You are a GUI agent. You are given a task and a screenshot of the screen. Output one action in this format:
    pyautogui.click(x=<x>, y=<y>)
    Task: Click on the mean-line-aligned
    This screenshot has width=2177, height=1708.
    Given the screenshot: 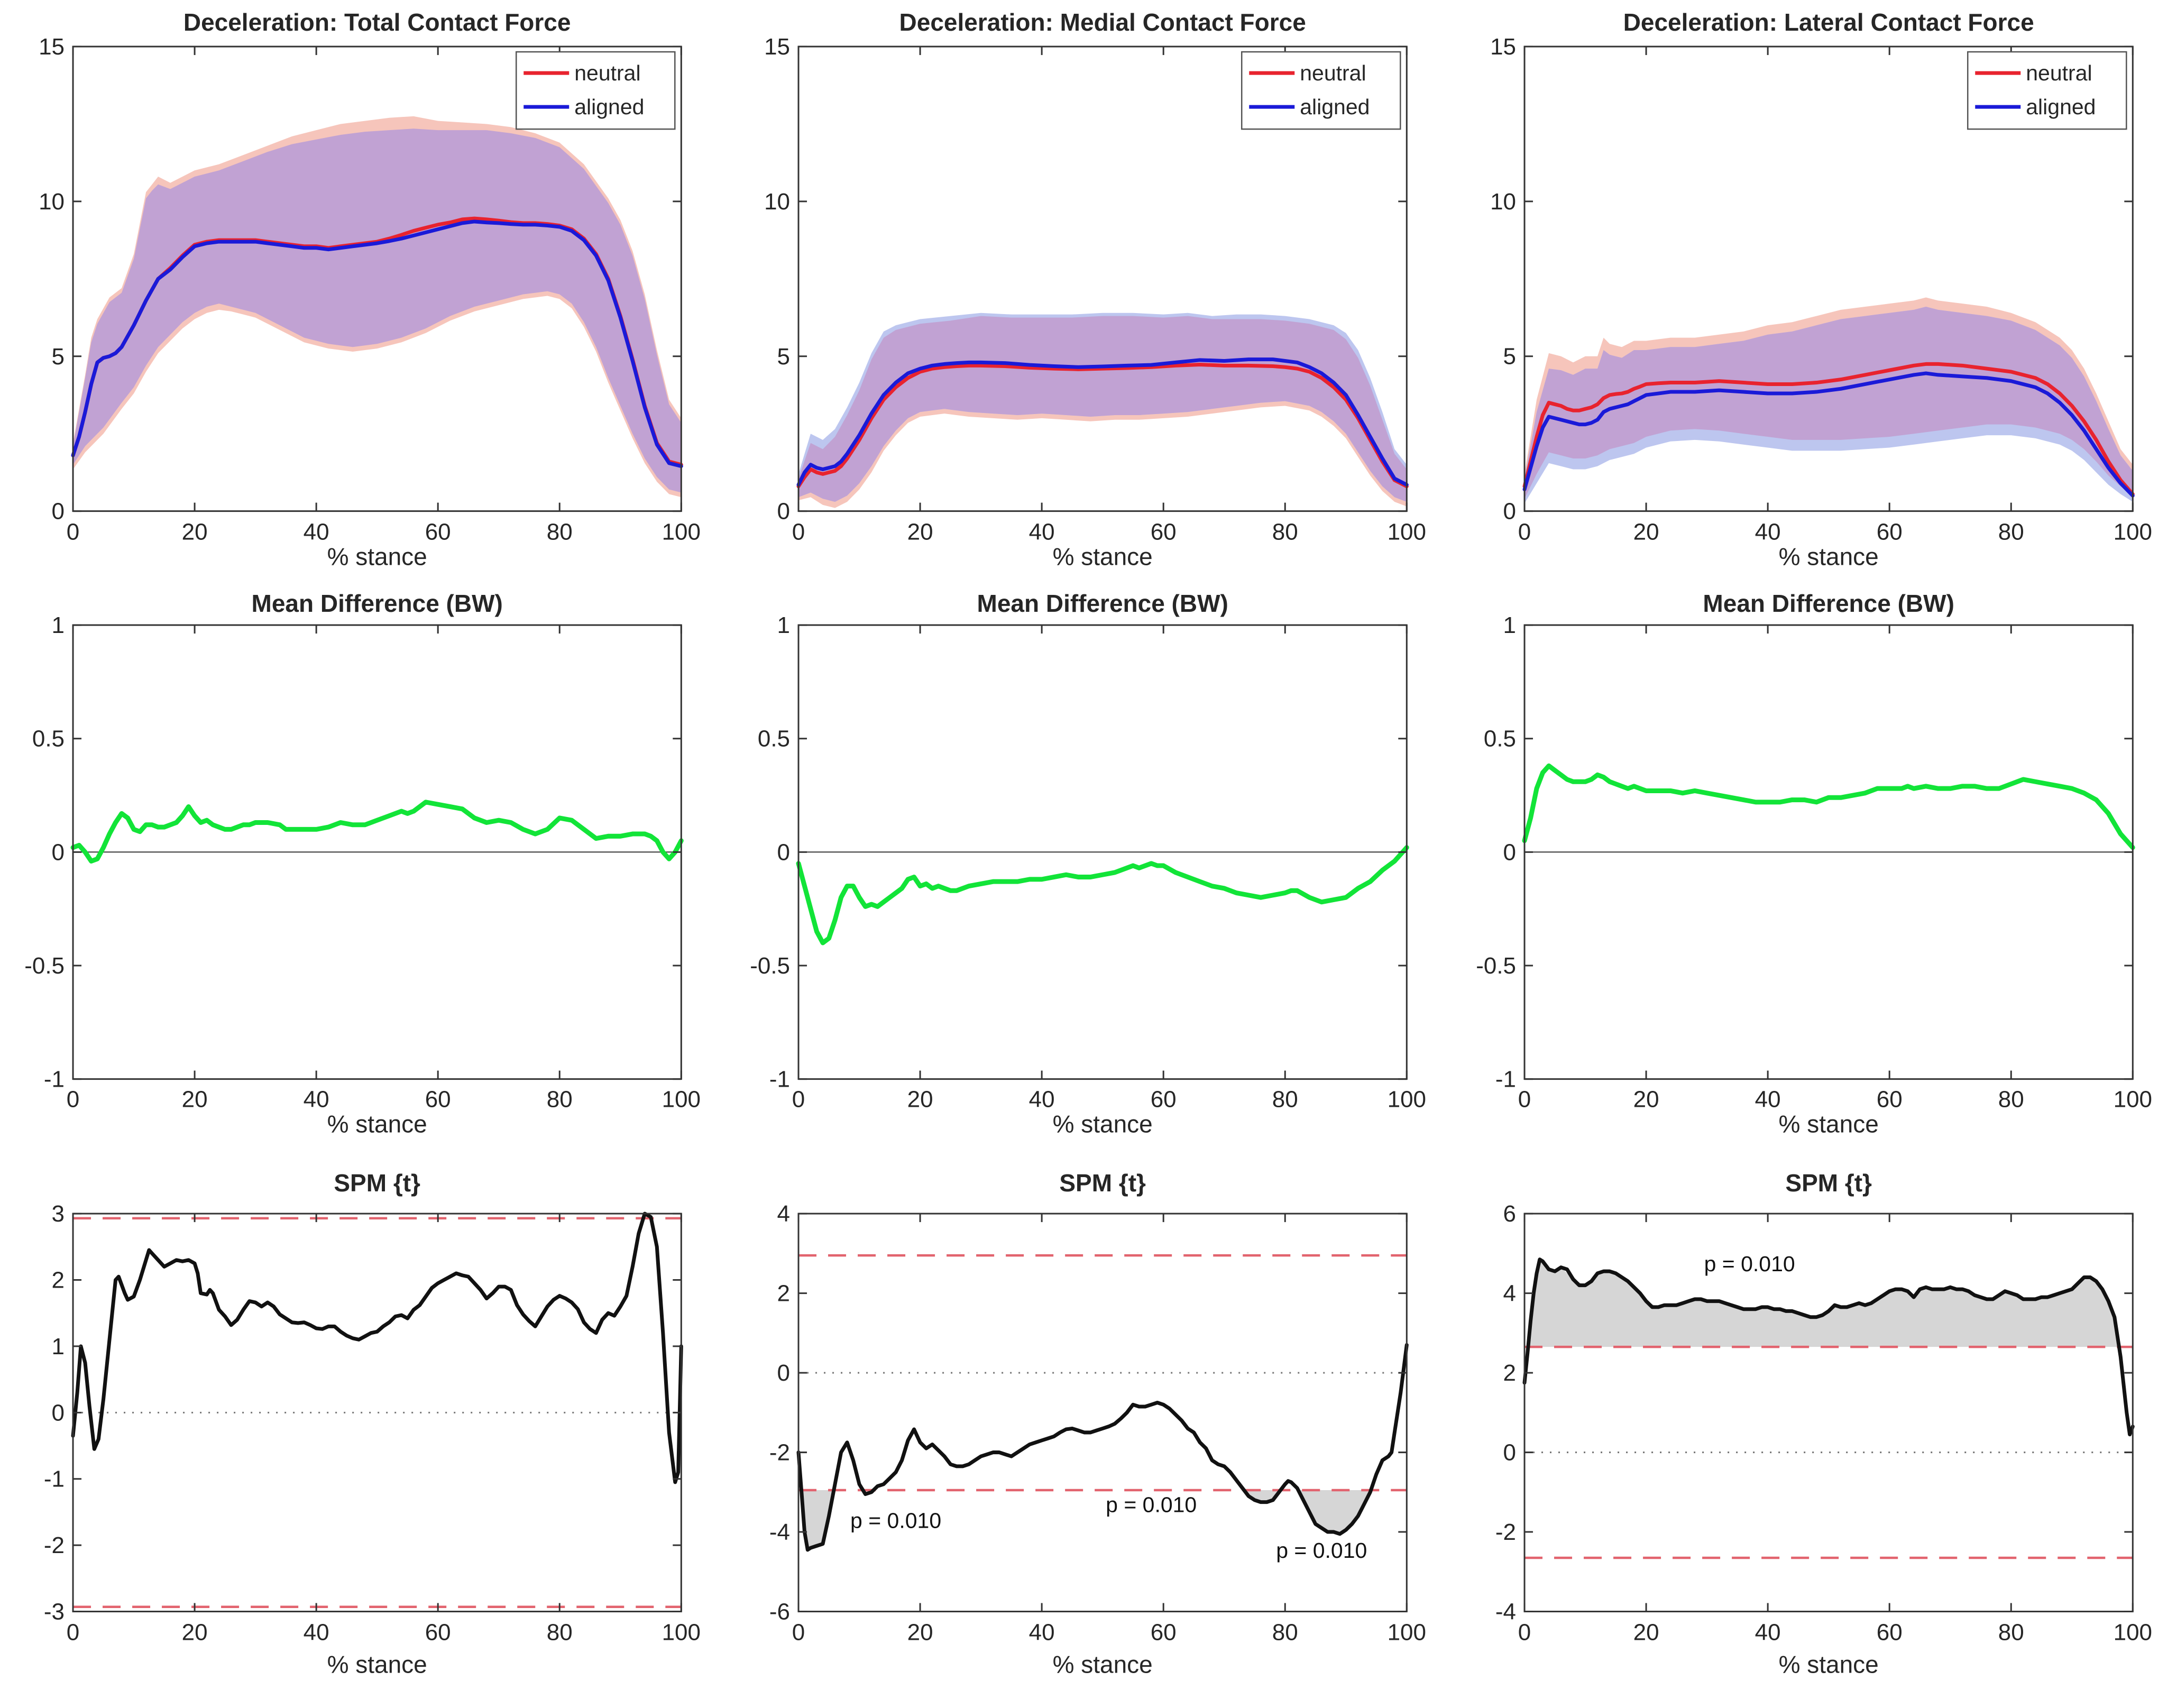 What is the action you would take?
    pyautogui.click(x=377, y=344)
    